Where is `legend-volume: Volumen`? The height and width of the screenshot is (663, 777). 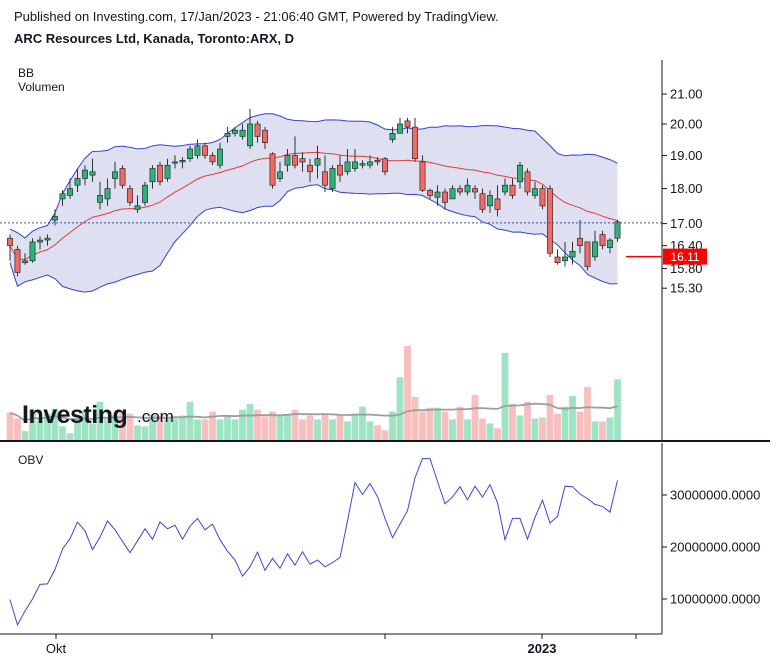 legend-volume: Volumen is located at coordinates (41, 87).